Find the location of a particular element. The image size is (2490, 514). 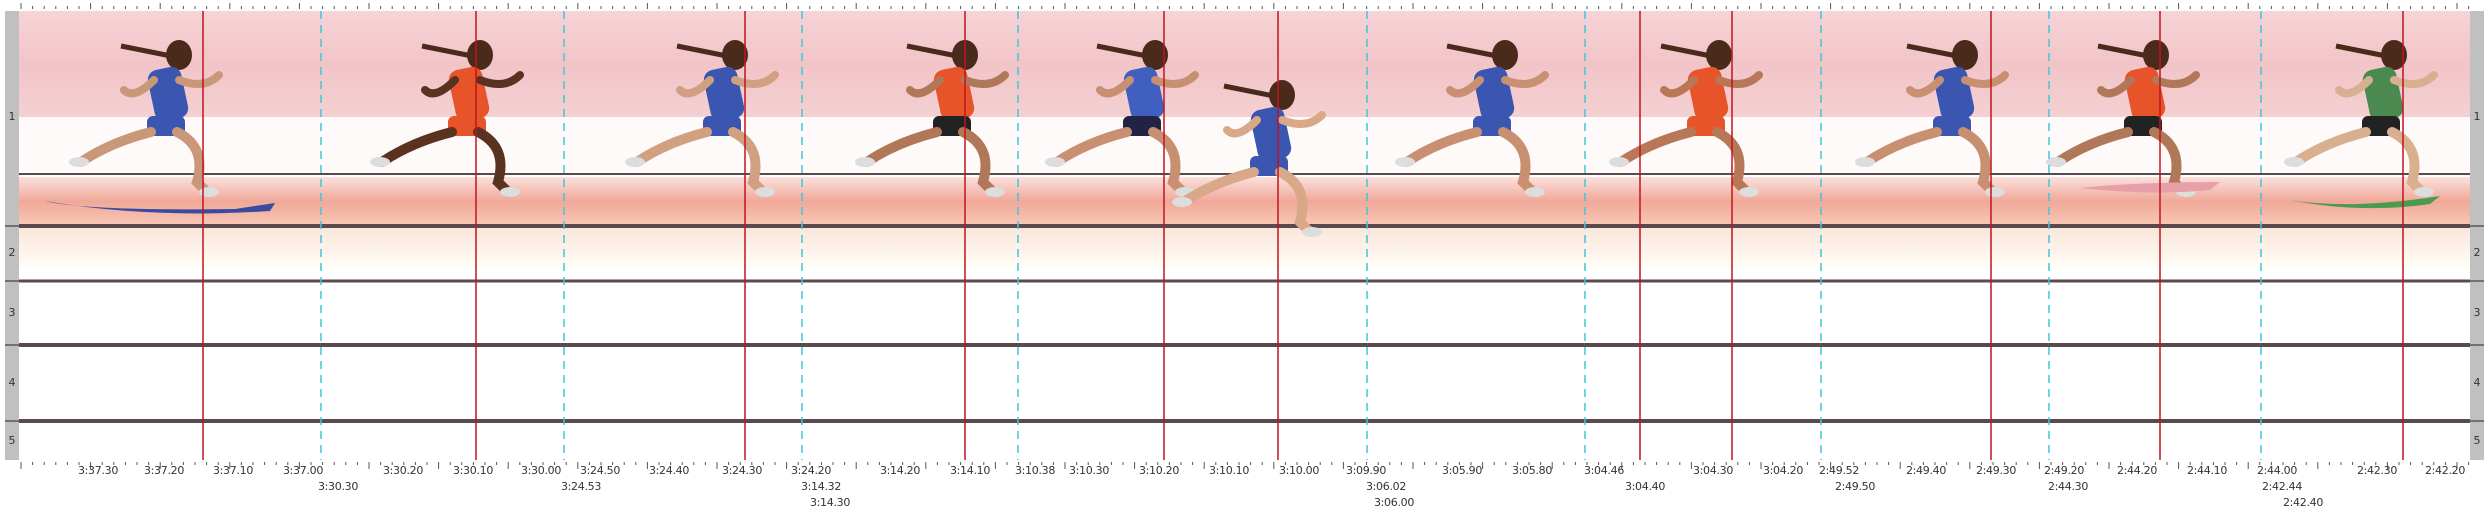

time-label: 3:04.40 is located at coordinates (1645, 486).